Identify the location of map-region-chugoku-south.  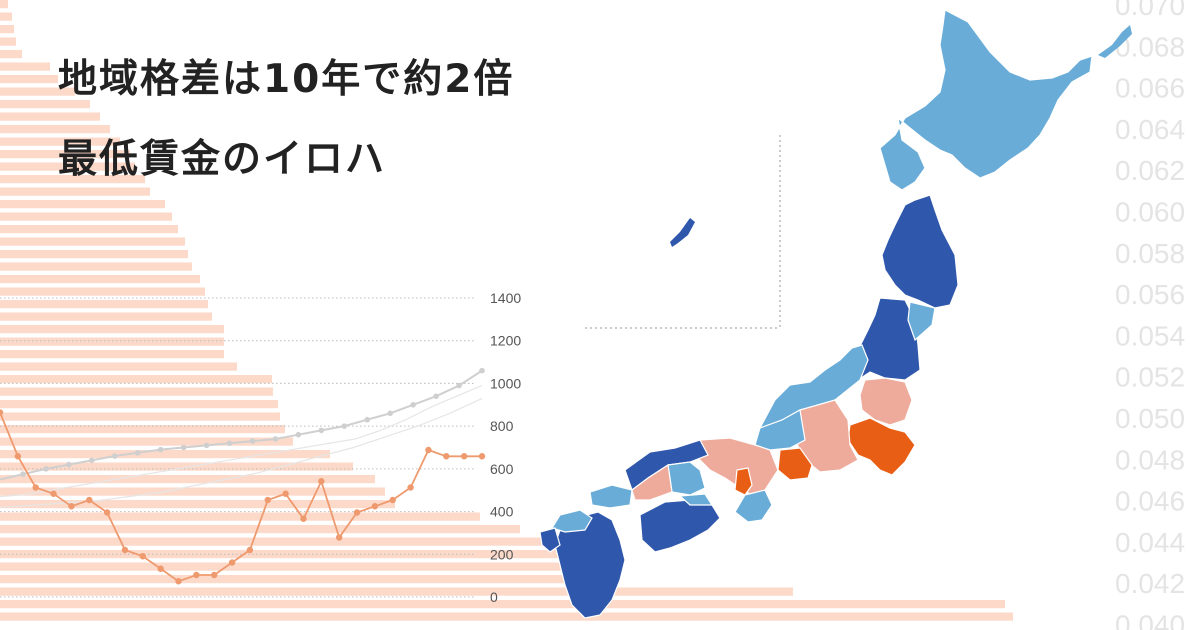
(686, 478).